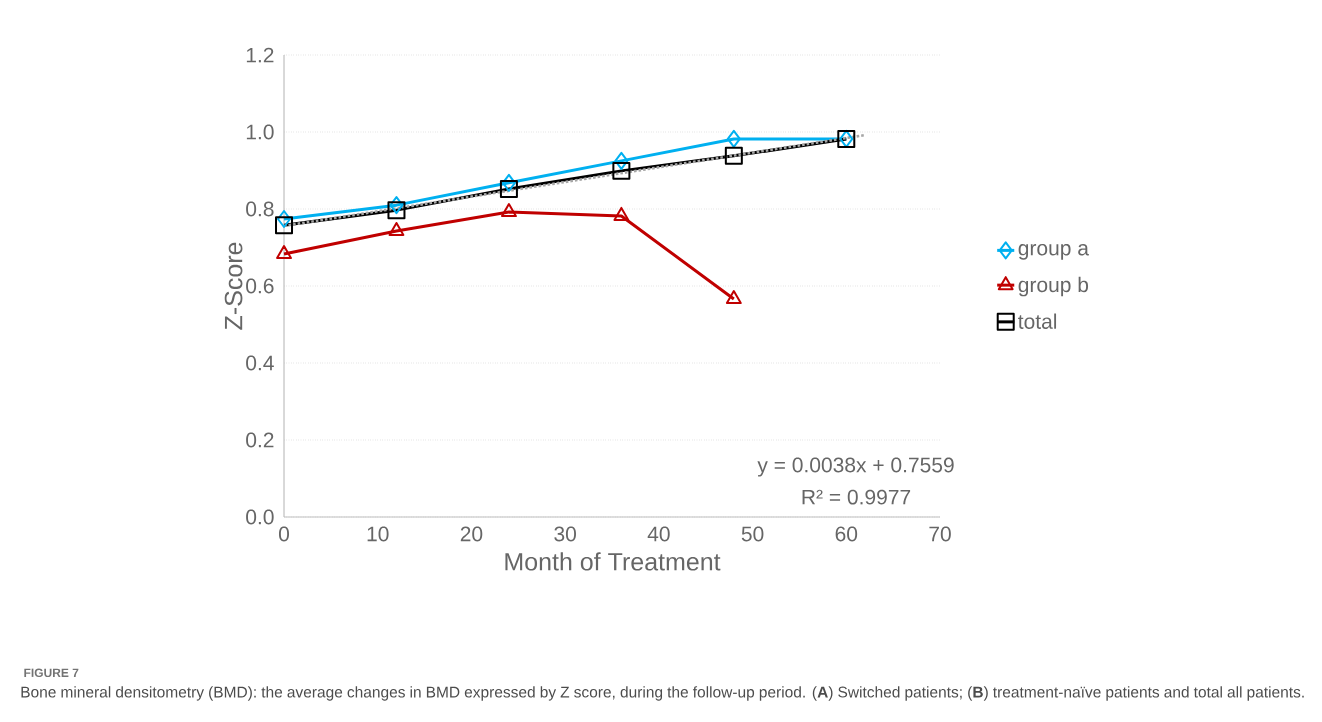 Image resolution: width=1322 pixels, height=722 pixels. I want to click on y-tick-label: 0.4, so click(260, 363).